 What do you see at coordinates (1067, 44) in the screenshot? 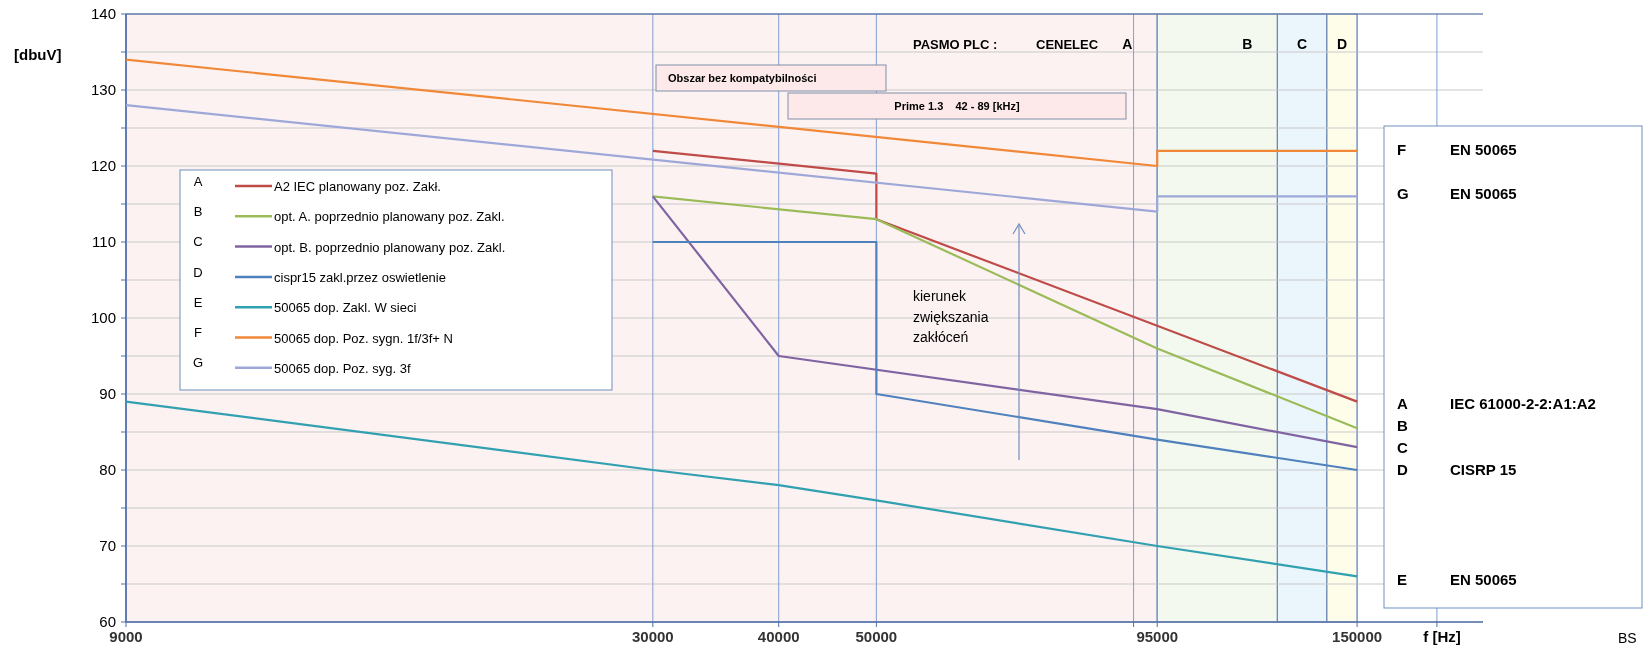
I see `annotation: CENELEC` at bounding box center [1067, 44].